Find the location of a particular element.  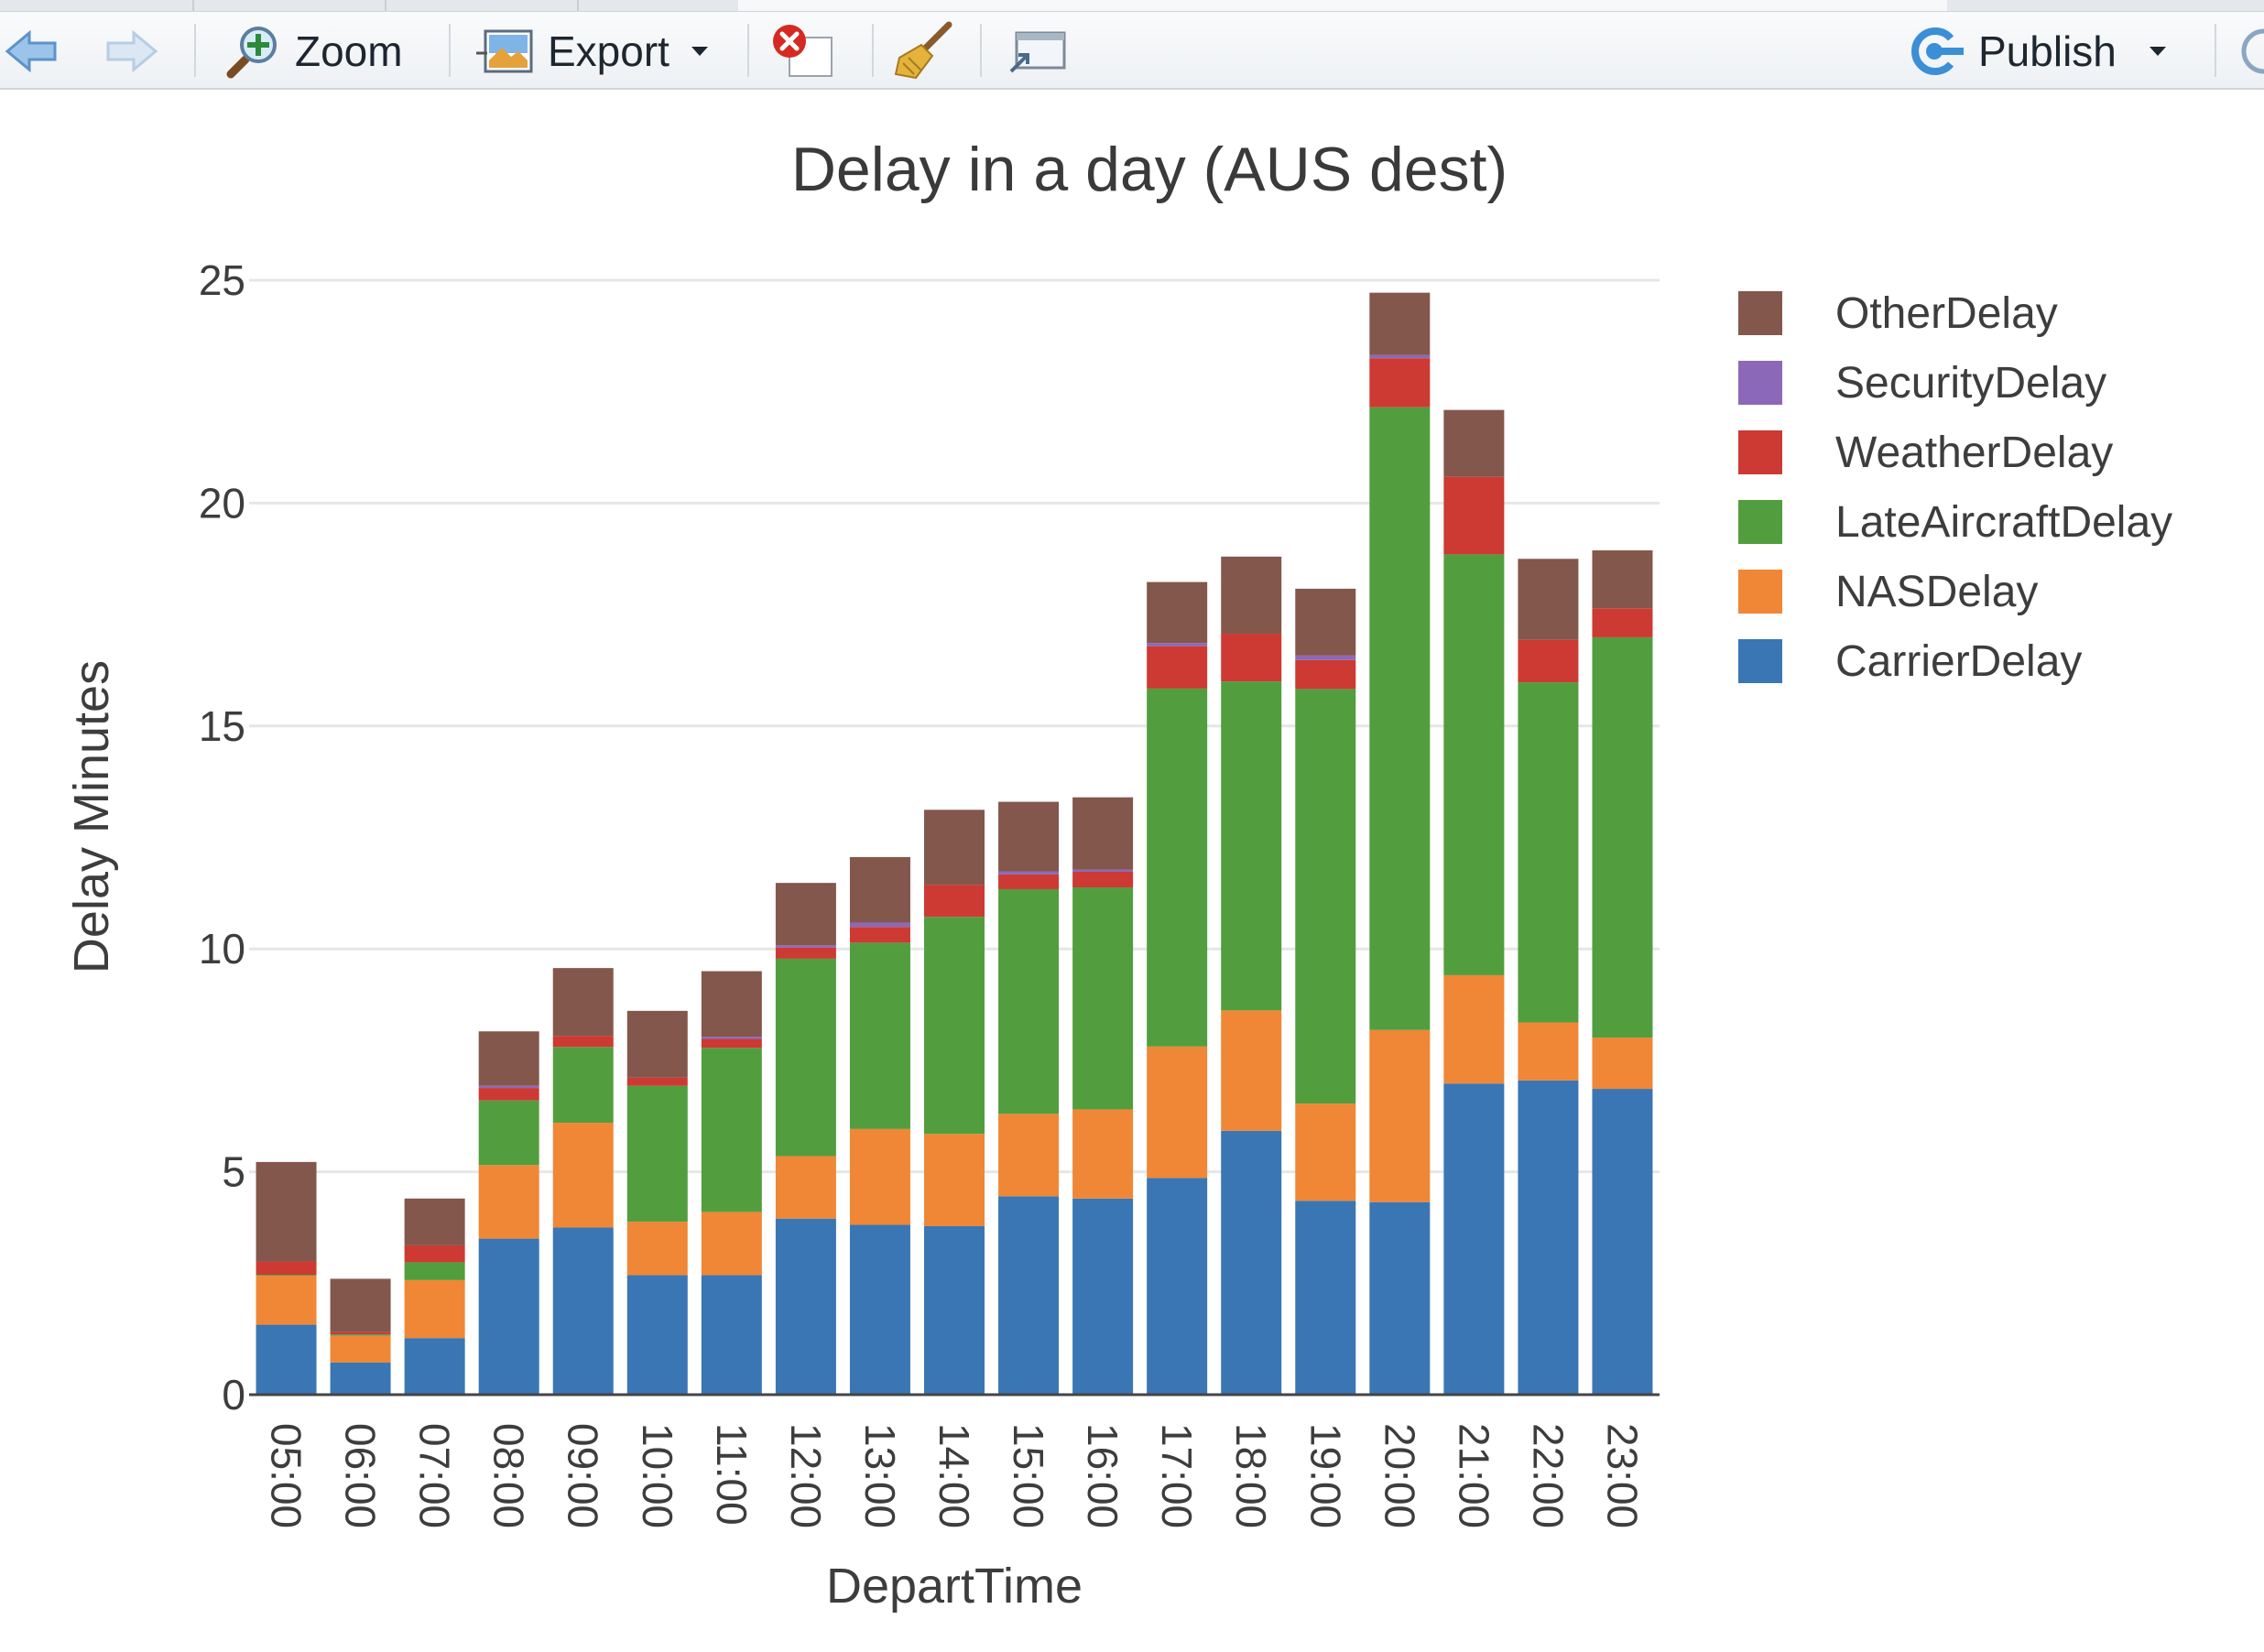

x-tick-label: 20:00 is located at coordinates (1399, 1476).